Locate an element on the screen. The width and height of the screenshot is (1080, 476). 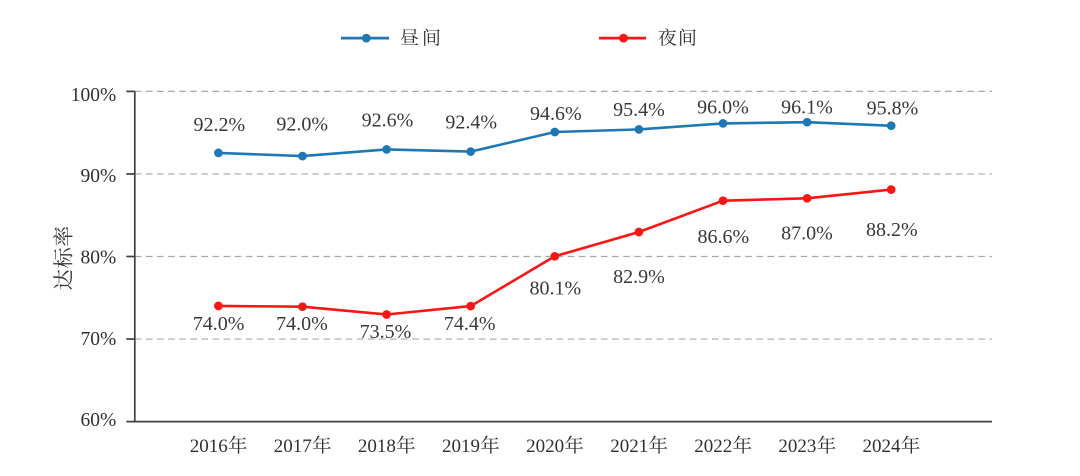
svg-text: 96.1% is located at coordinates (807, 108).